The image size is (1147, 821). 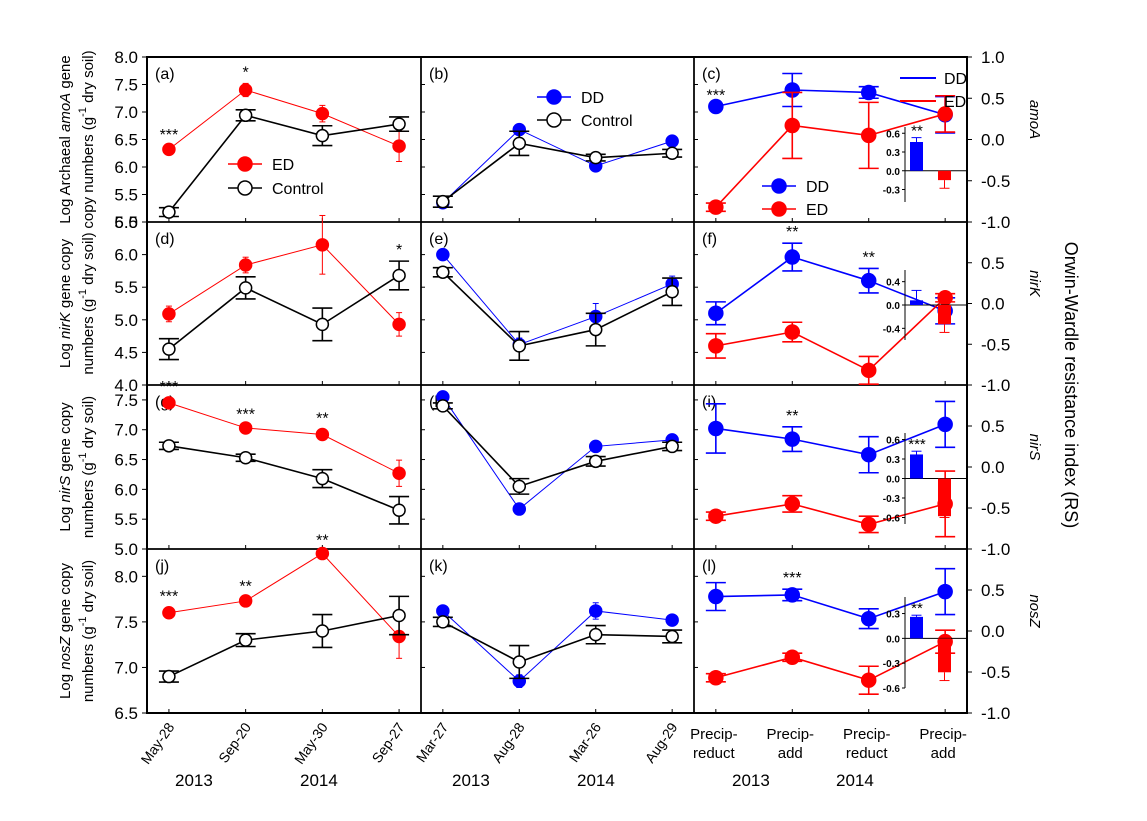 What do you see at coordinates (439, 74) in the screenshot?
I see `panel-label: (b)` at bounding box center [439, 74].